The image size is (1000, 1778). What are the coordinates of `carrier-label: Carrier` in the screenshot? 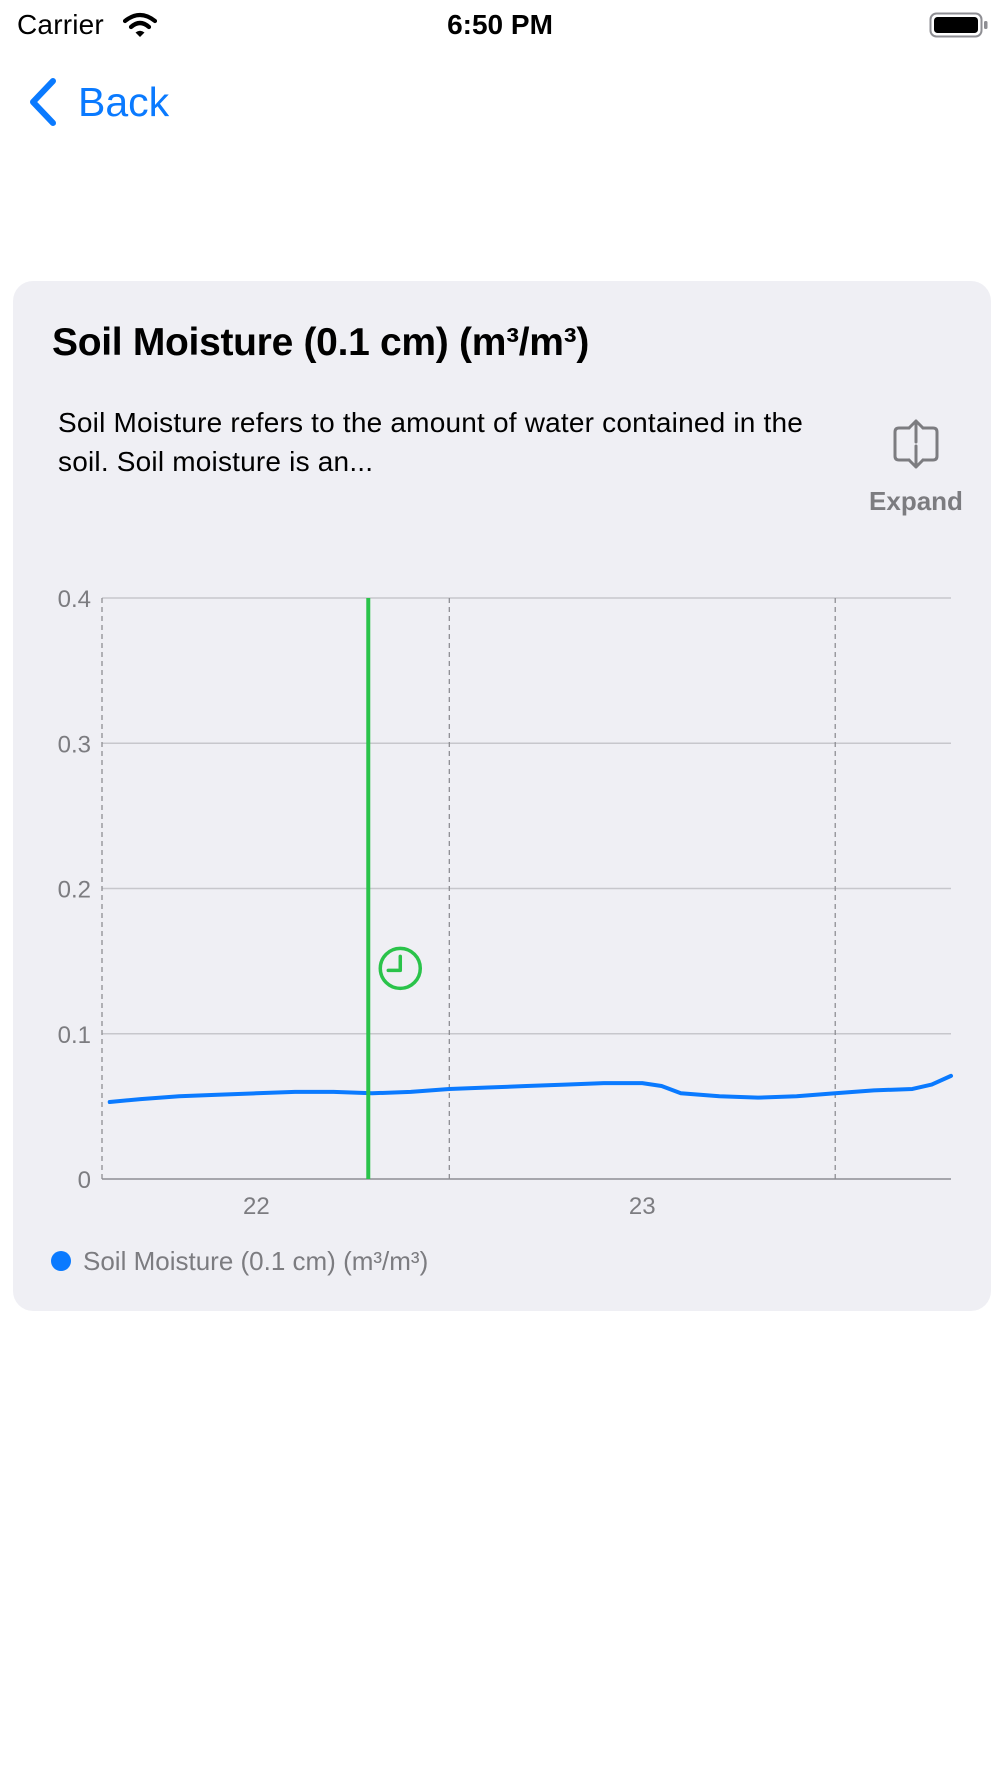 It's located at (60, 24).